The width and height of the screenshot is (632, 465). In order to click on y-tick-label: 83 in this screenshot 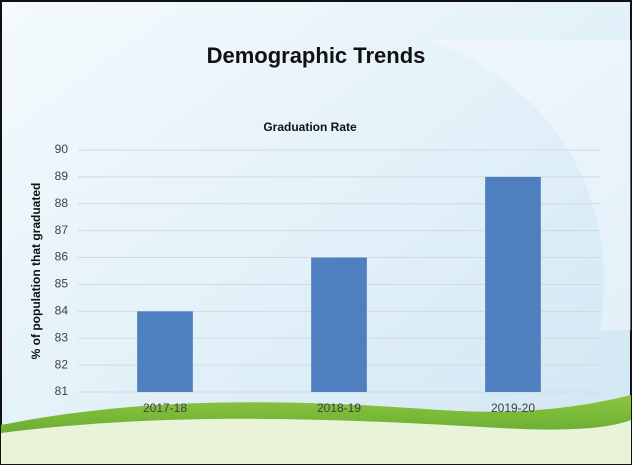, I will do `click(62, 337)`.